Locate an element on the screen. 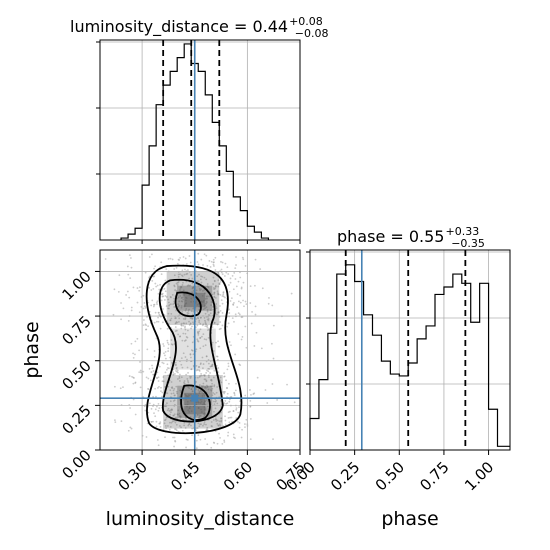 This screenshot has height=550, width=550. luminosity-distance-lower-error: −0.08 is located at coordinates (312, 33).